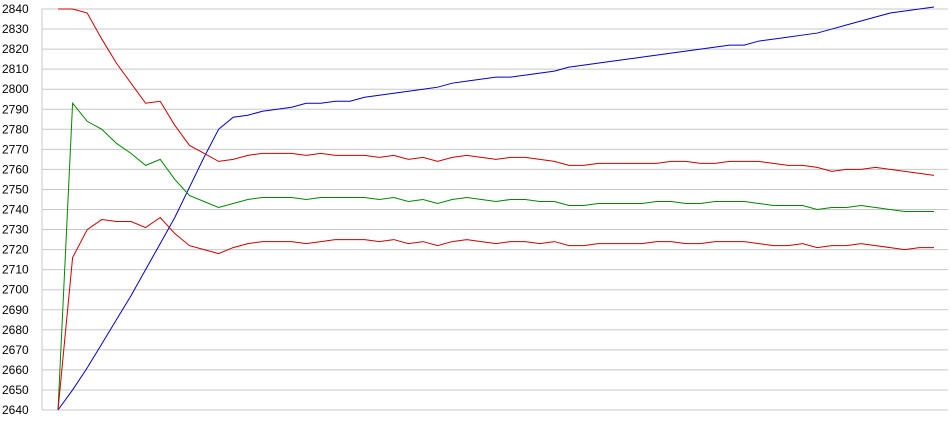 The width and height of the screenshot is (950, 440). What do you see at coordinates (15, 270) in the screenshot?
I see `y-tick-label: 2710` at bounding box center [15, 270].